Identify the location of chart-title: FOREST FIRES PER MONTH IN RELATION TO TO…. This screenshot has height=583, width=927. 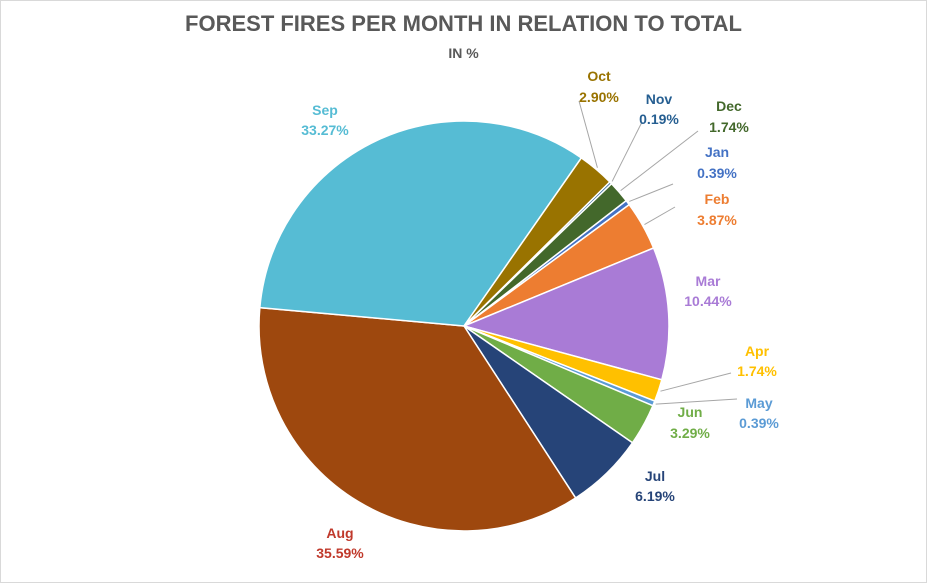
(463, 23).